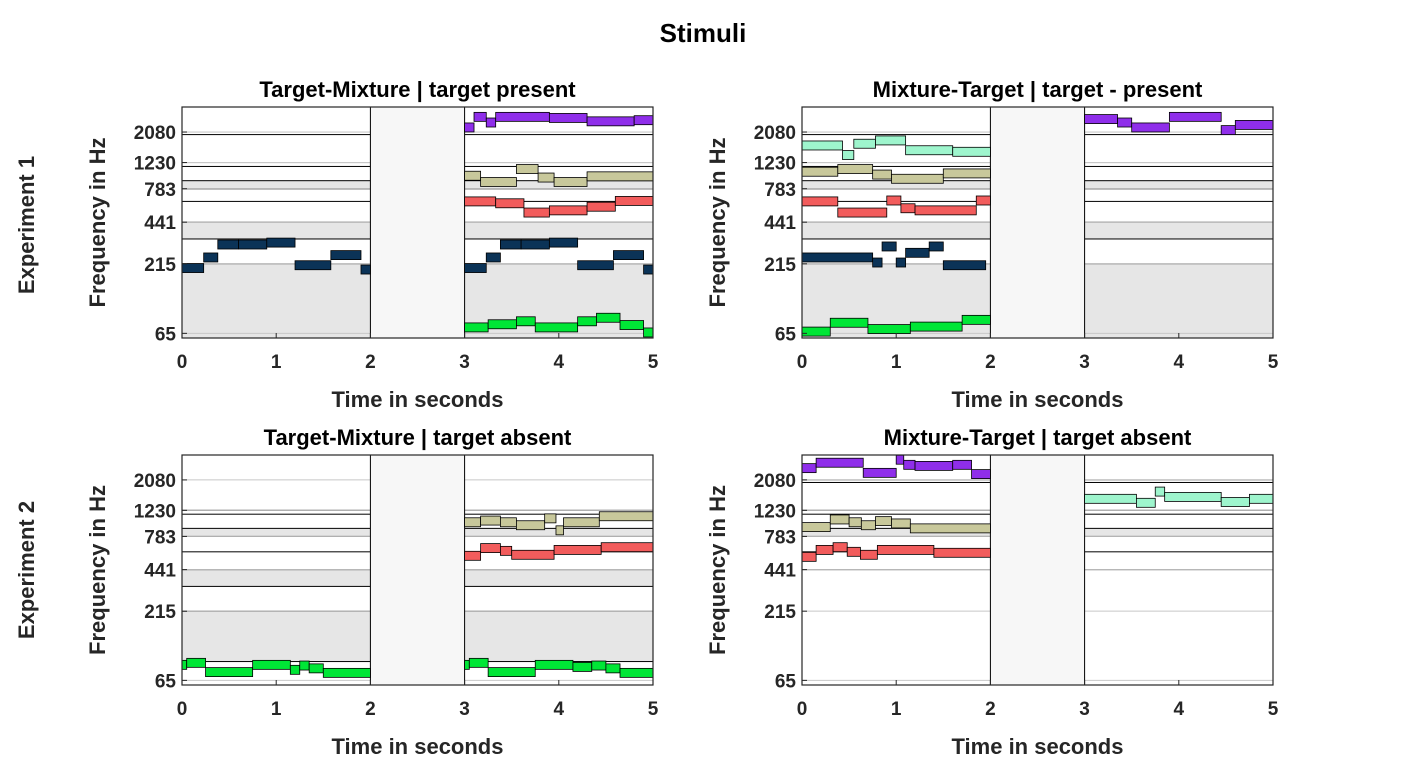 This screenshot has width=1406, height=781. Describe the element at coordinates (182, 709) in the screenshot. I see `x-tick-label: 0` at that location.